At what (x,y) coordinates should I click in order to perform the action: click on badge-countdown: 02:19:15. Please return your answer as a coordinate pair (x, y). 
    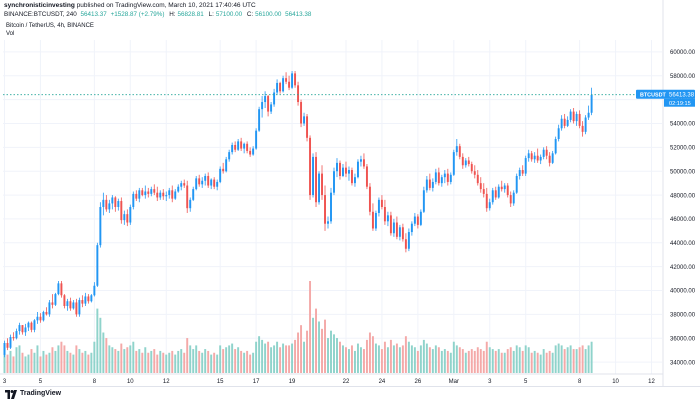
    Looking at the image, I should click on (680, 104).